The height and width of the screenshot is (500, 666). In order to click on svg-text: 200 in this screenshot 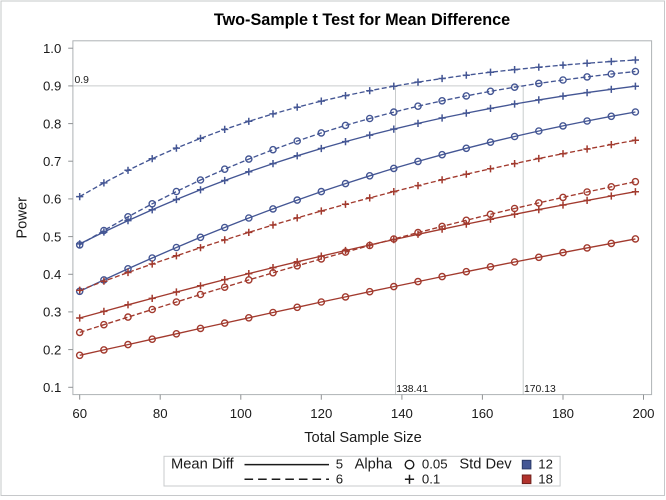, I will do `click(643, 413)`.